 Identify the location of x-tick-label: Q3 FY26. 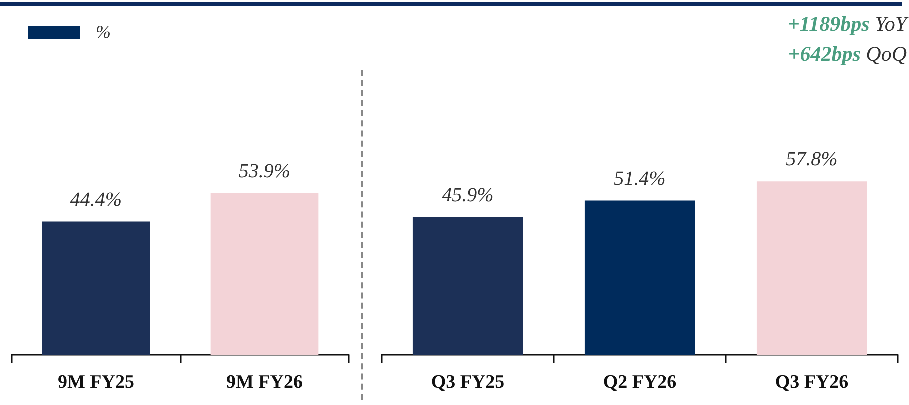
(812, 382).